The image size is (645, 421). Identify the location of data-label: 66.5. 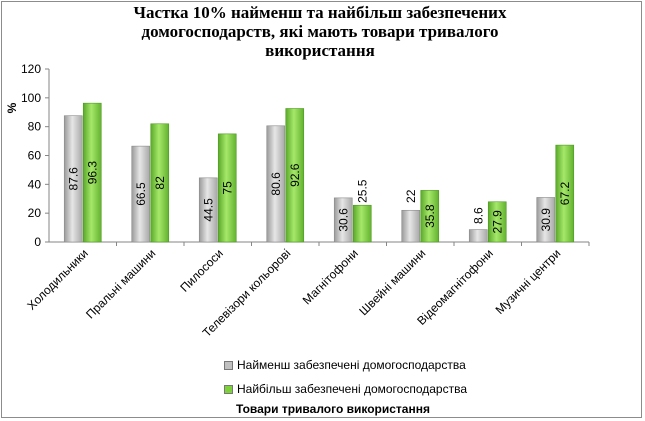
(141, 194).